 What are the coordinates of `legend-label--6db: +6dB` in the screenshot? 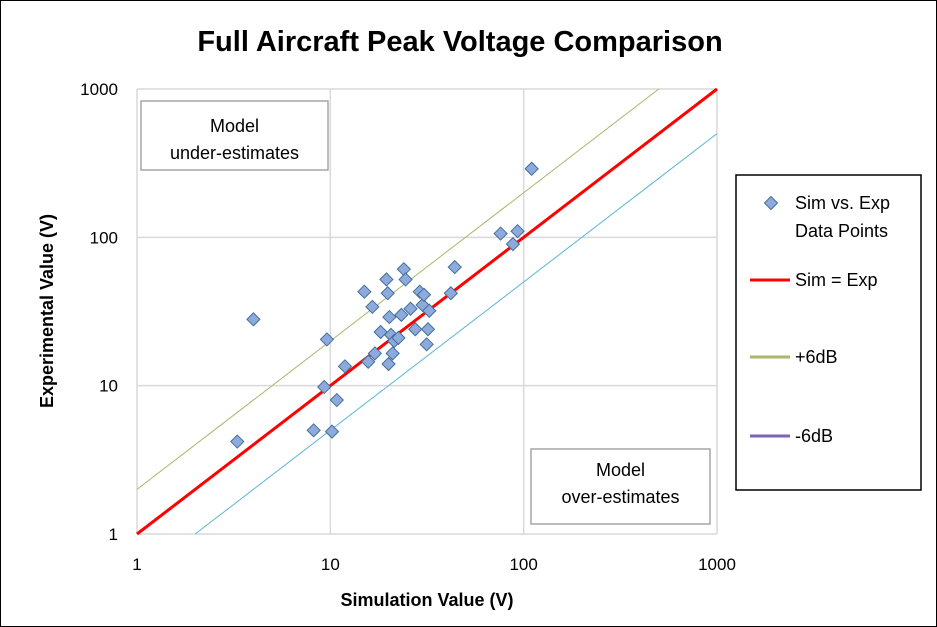 It's located at (816, 357).